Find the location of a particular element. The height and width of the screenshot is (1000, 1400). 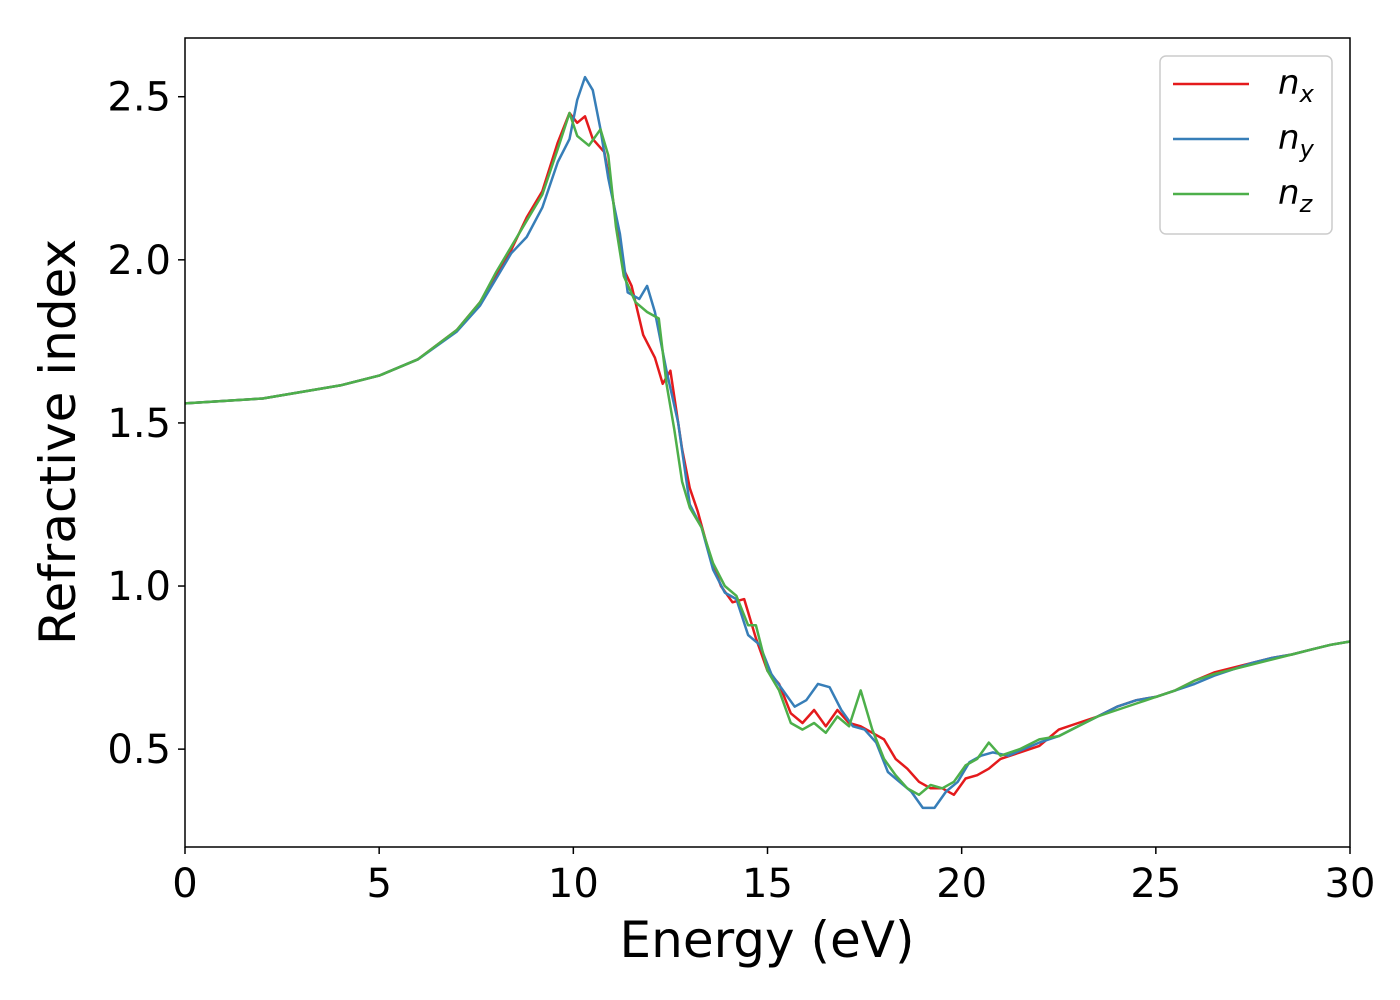

x-tick-label: 5 is located at coordinates (378, 884).